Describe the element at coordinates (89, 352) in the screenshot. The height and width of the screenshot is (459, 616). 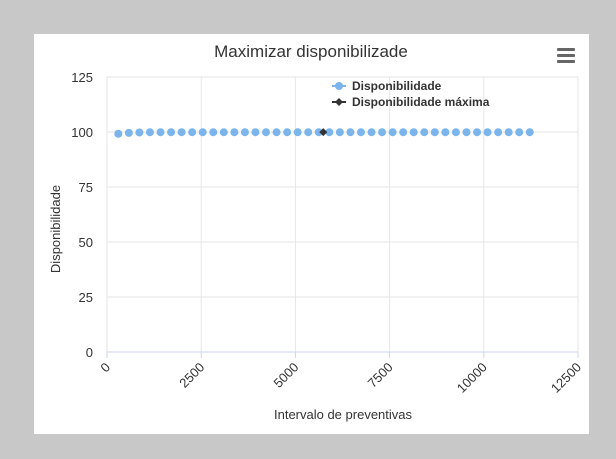
I see `y-tick-label: 0` at that location.